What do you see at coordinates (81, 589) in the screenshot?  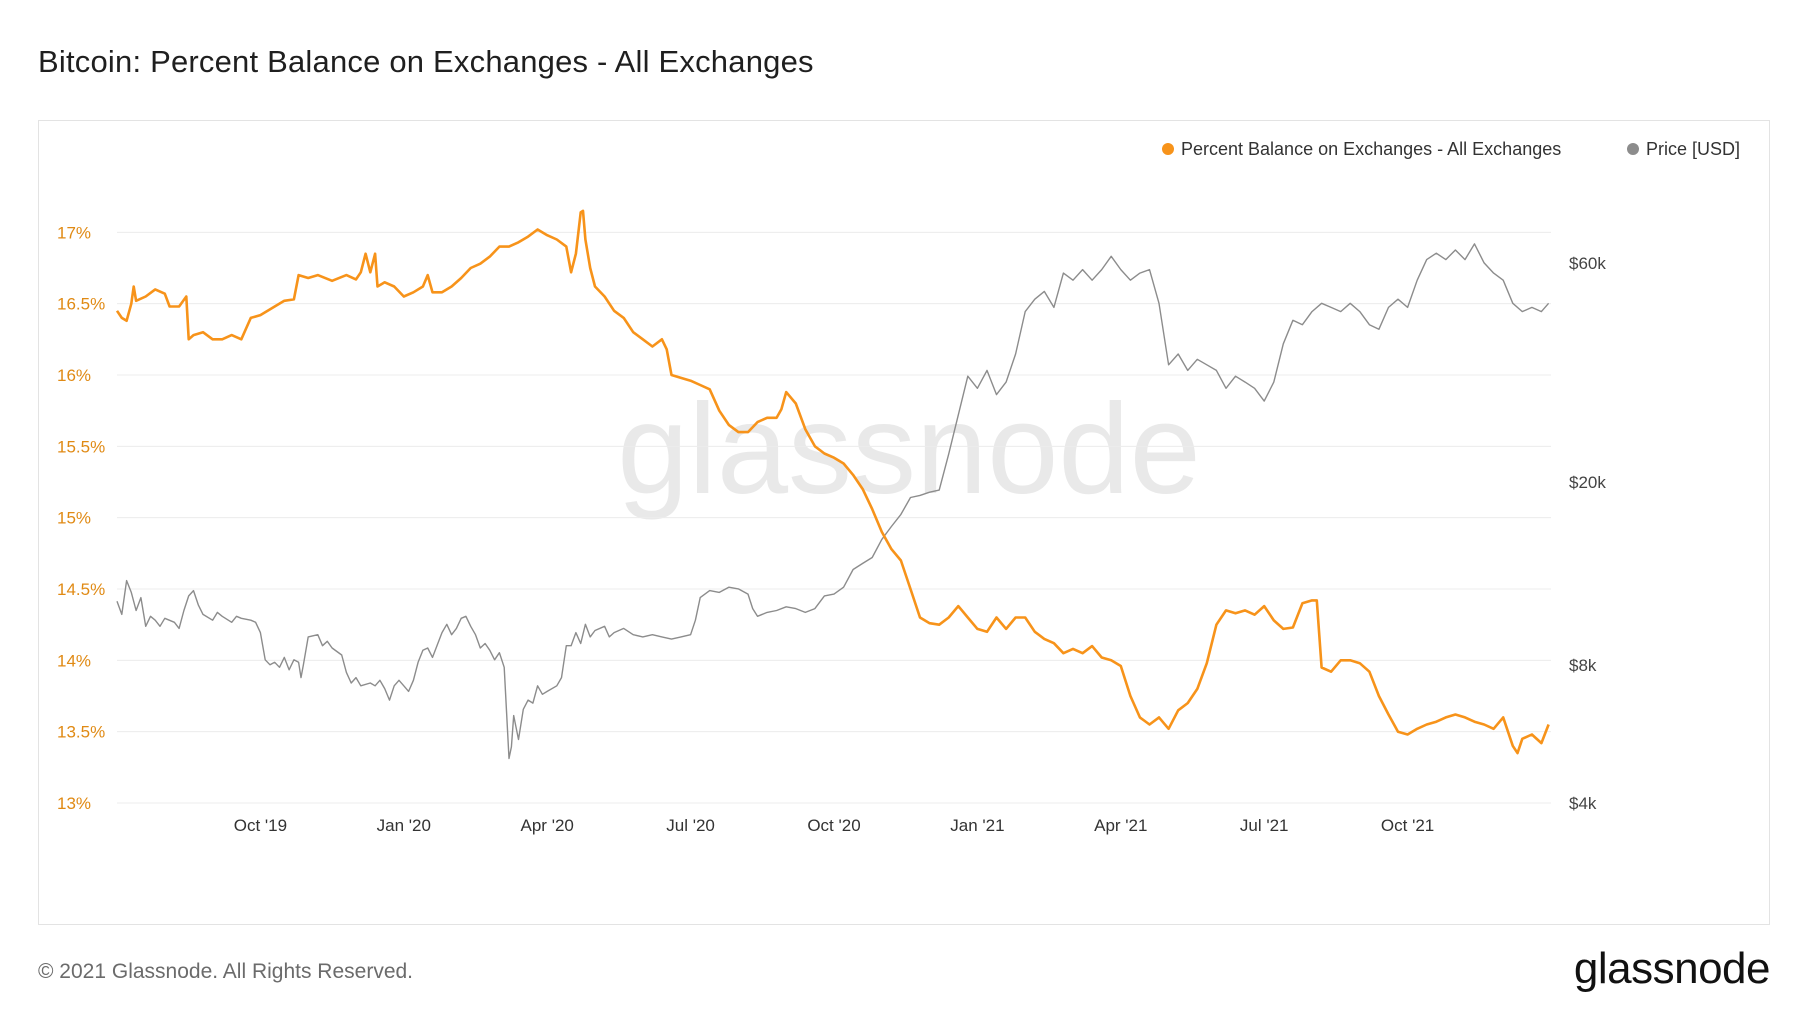 I see `left-tick-label-3: 14.5%` at bounding box center [81, 589].